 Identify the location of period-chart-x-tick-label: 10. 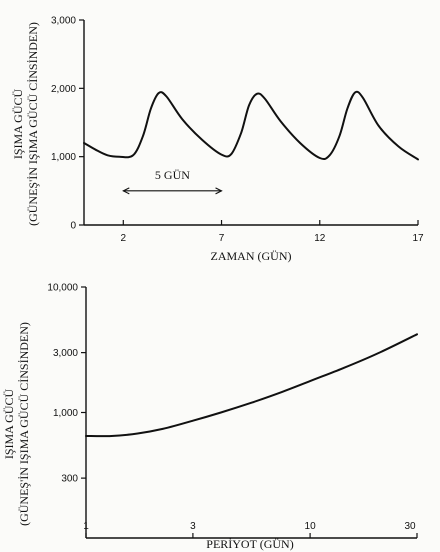
(311, 526).